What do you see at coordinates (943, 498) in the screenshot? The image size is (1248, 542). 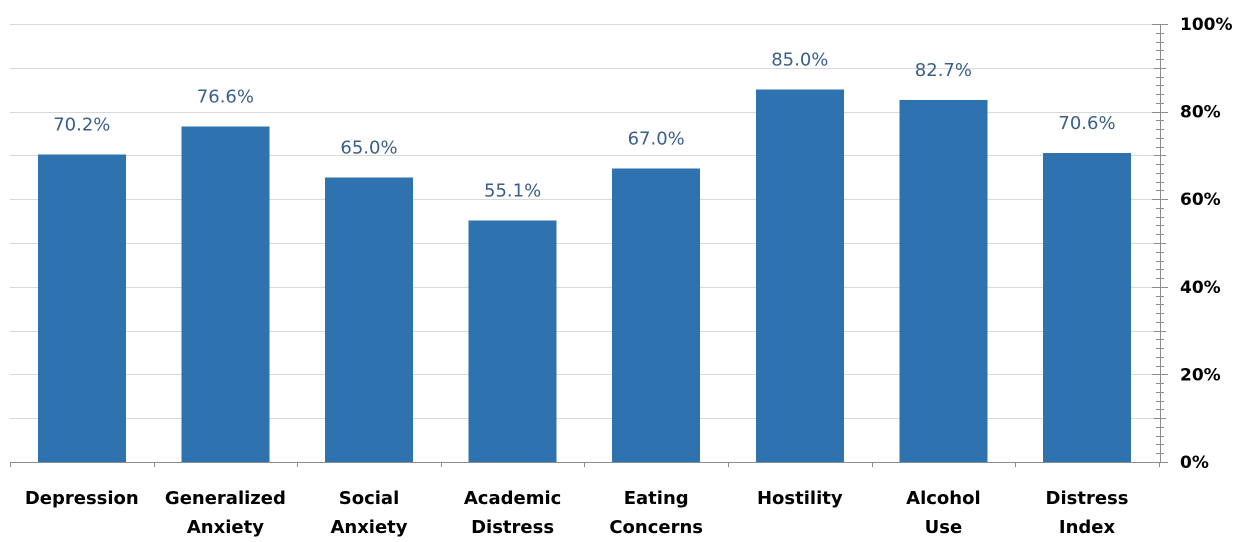 I see `x-category-label-line: Alcohol` at bounding box center [943, 498].